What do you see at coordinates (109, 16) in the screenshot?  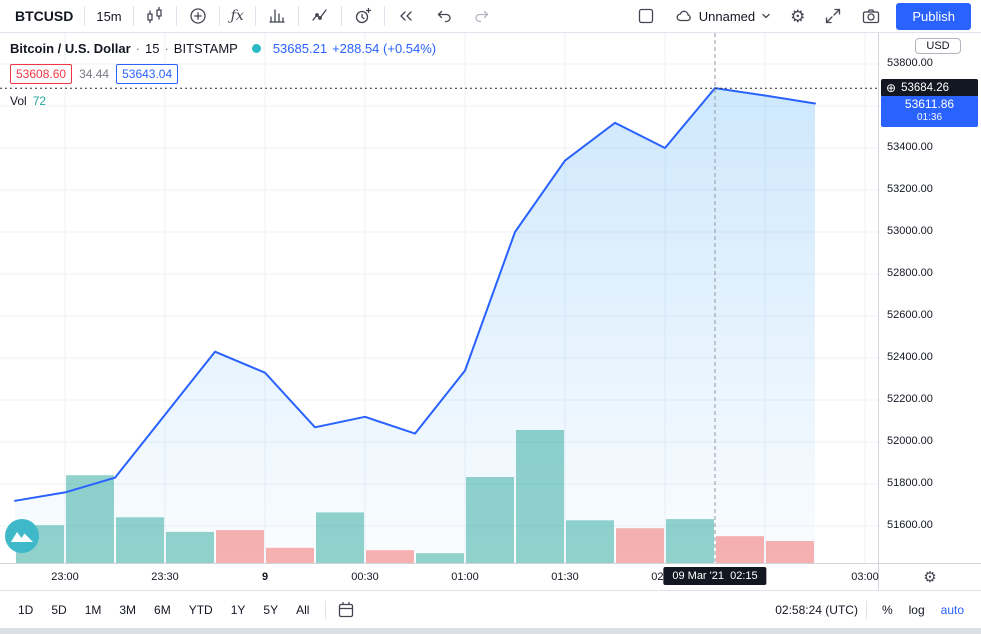 I see `interval-button: 15m` at bounding box center [109, 16].